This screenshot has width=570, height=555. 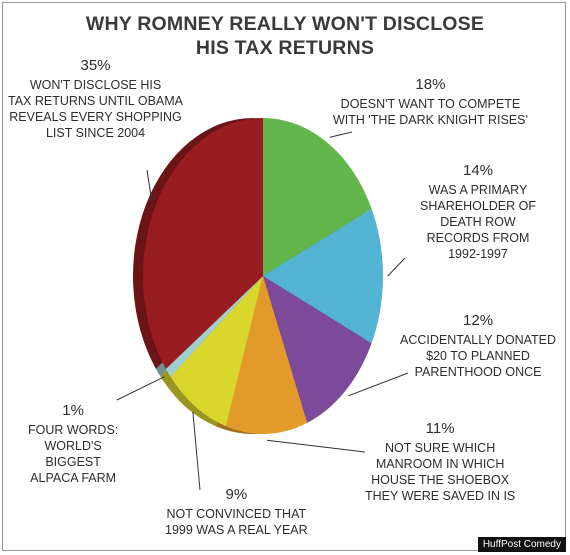 I want to click on slice-label-1-line-0: WAS A PRIMARY, so click(x=478, y=190).